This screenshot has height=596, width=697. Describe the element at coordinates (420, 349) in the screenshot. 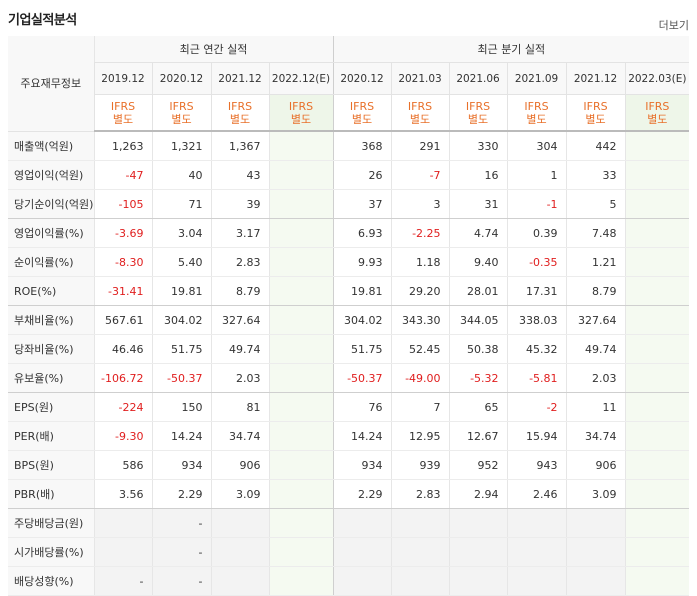

I see `value-cell: 52.45` at that location.